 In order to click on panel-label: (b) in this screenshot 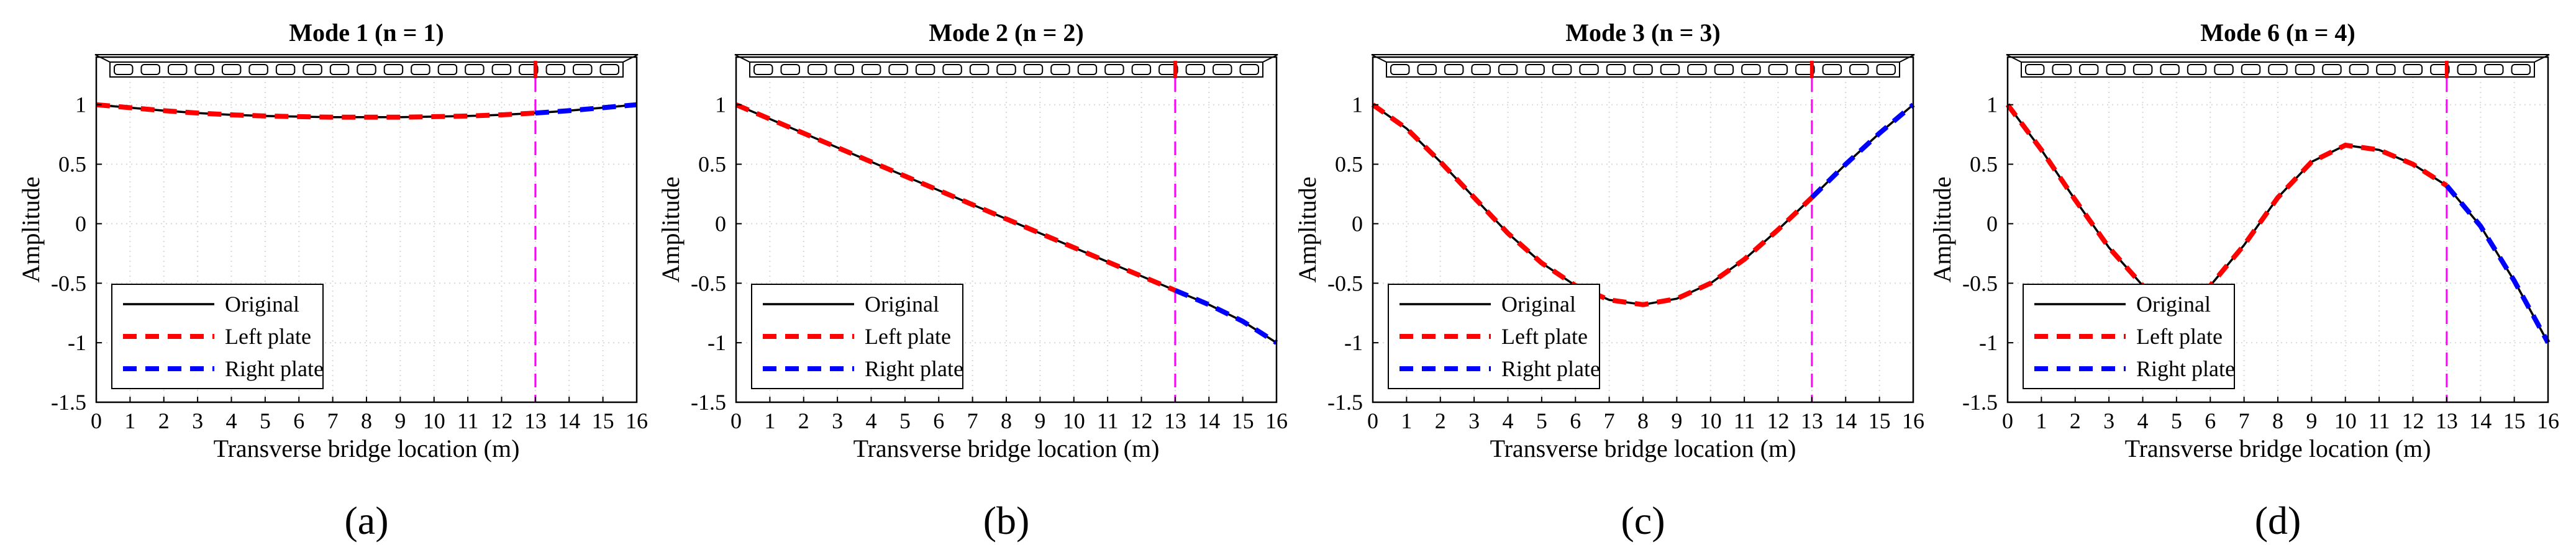, I will do `click(1006, 520)`.